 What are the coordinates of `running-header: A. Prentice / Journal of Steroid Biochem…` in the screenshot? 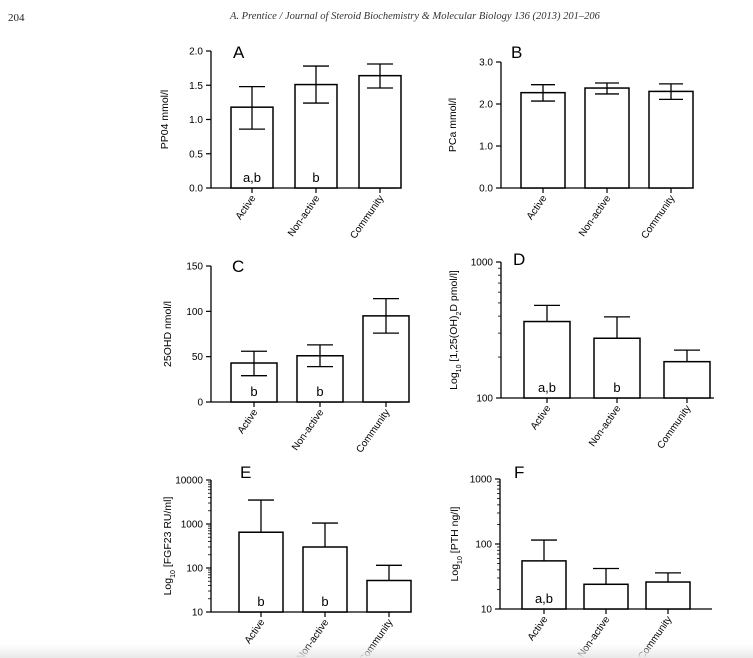 It's located at (415, 16).